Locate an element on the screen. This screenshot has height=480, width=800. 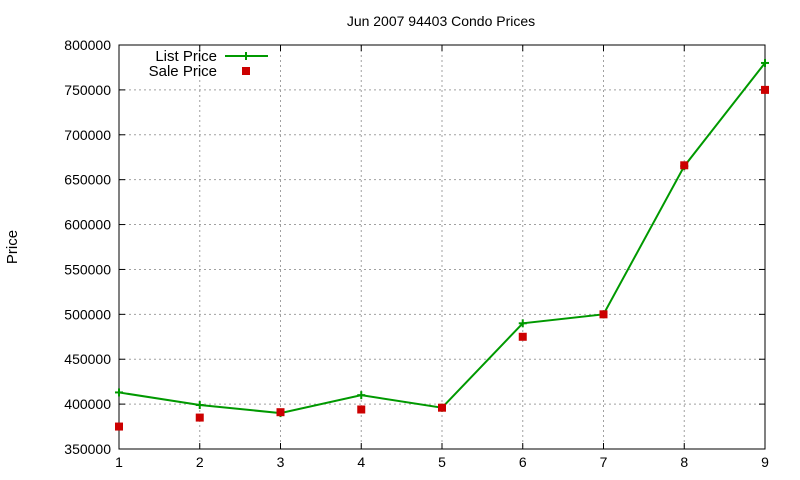
y-tick-label: 750000 is located at coordinates (87, 90).